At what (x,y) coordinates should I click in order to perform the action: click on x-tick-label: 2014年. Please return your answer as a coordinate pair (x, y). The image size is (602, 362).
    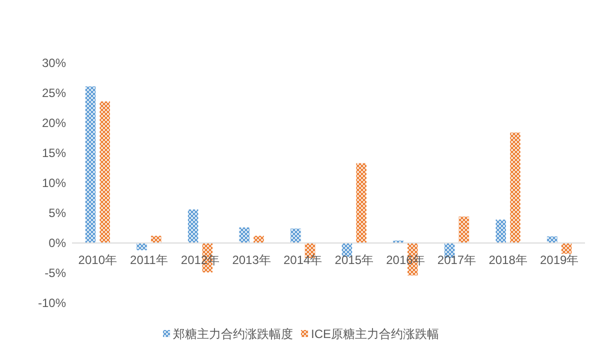
    Looking at the image, I should click on (303, 260).